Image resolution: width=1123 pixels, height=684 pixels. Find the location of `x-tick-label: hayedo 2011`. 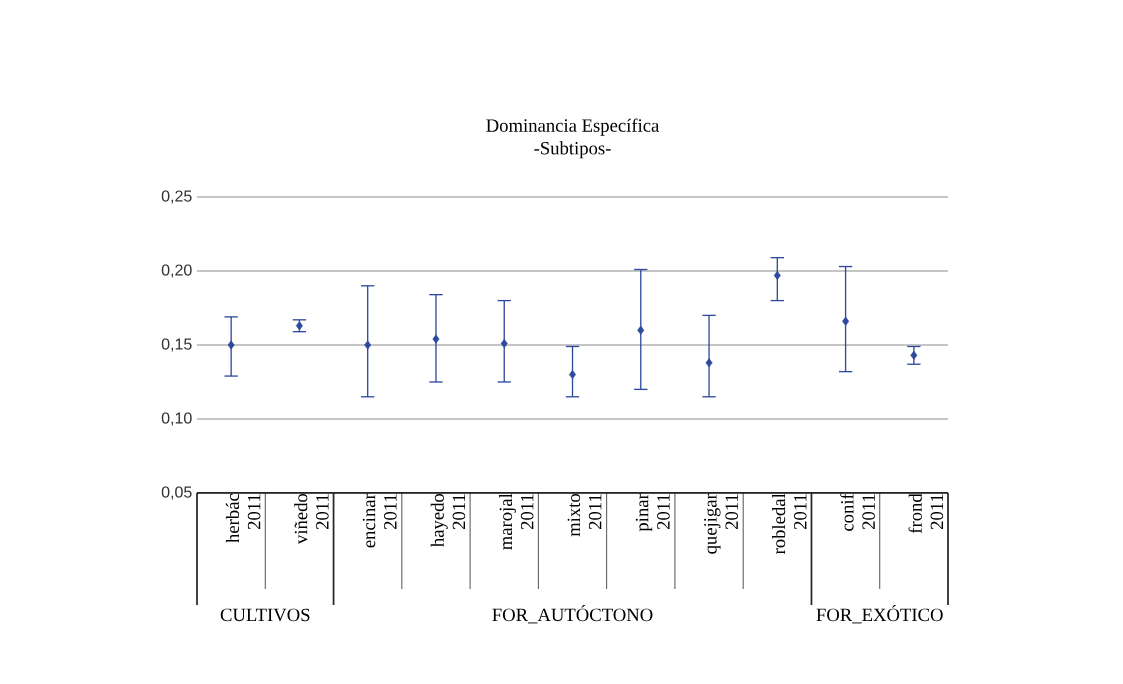

x-tick-label: hayedo 2011 is located at coordinates (448, 520).